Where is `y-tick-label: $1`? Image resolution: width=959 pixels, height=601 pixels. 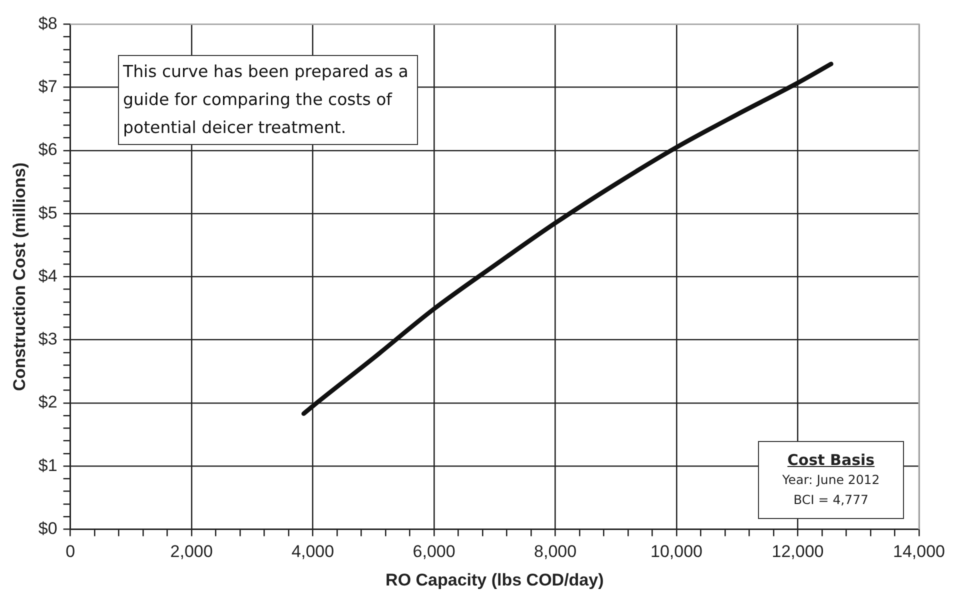
y-tick-label: $1 is located at coordinates (48, 465).